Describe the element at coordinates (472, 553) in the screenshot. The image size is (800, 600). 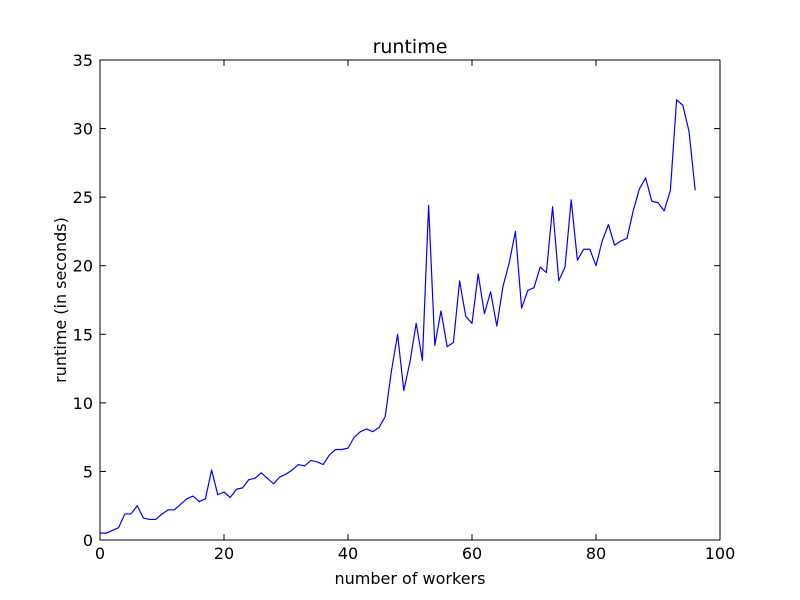
I see `x-tick-label: 60` at that location.